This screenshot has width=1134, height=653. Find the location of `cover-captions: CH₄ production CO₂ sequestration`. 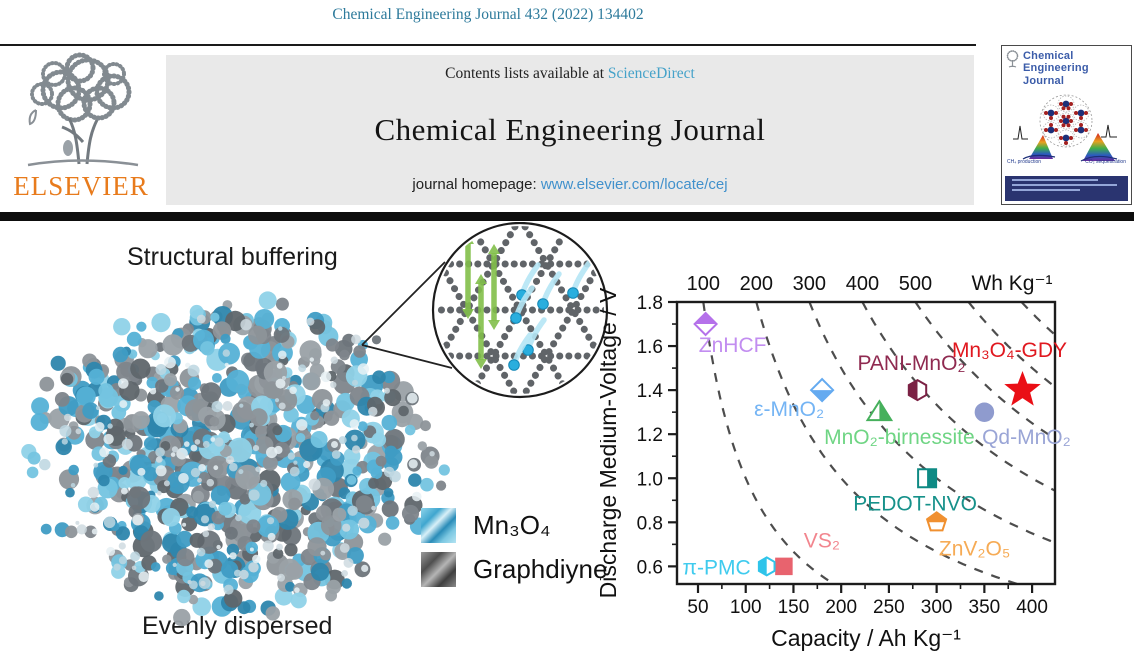

cover-captions: CH₄ production CO₂ sequestration is located at coordinates (1066, 161).